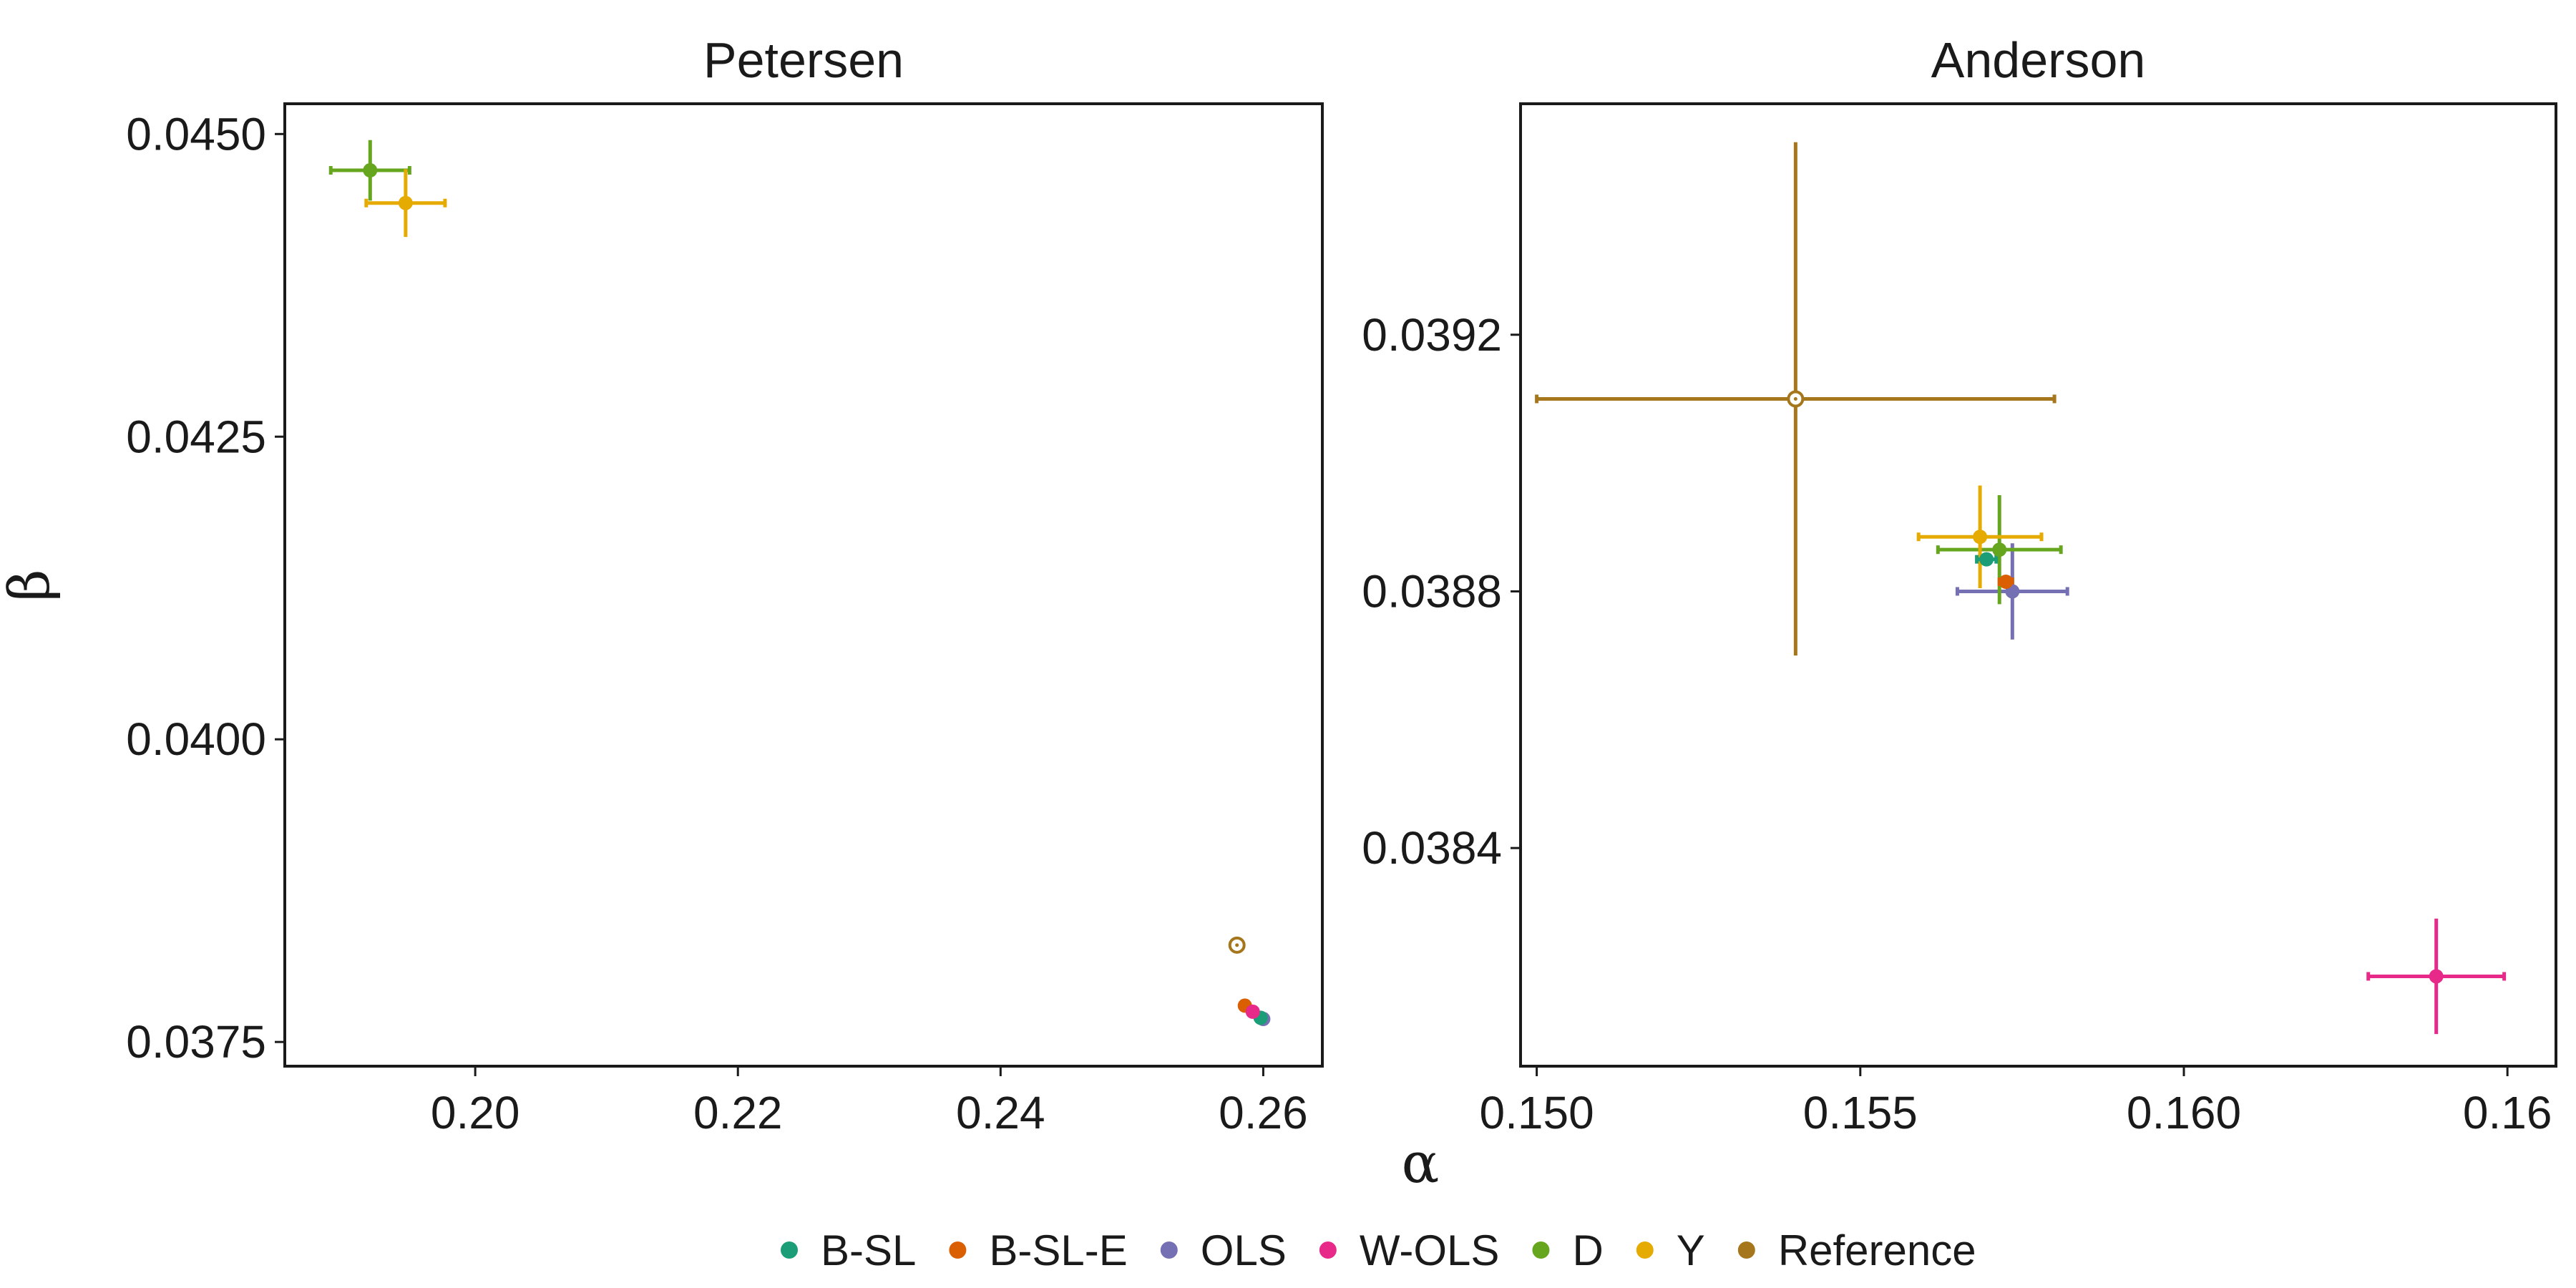 This screenshot has height=1288, width=2576. I want to click on legend-label-b-sl: B-SL, so click(868, 1250).